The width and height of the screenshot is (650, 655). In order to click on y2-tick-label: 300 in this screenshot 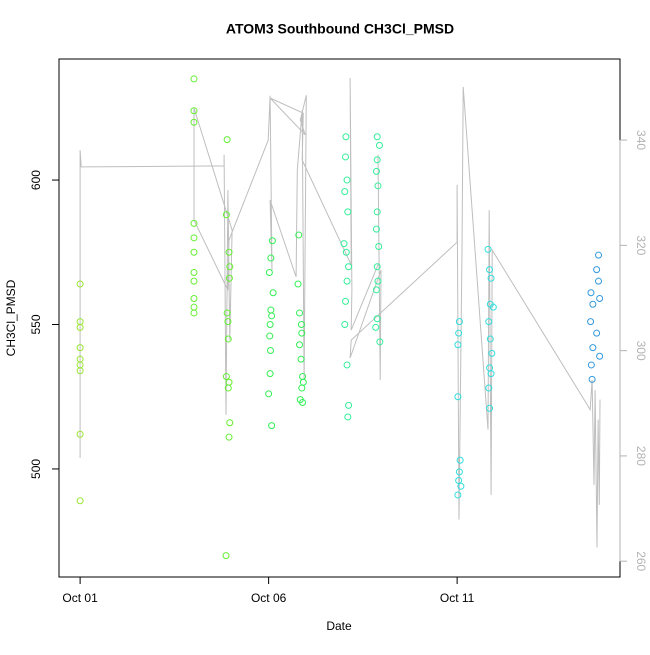, I will do `click(641, 351)`.